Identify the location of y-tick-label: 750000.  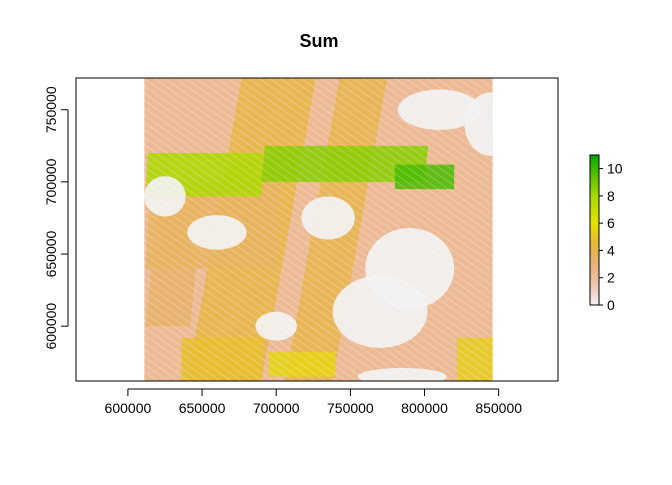
(51, 109).